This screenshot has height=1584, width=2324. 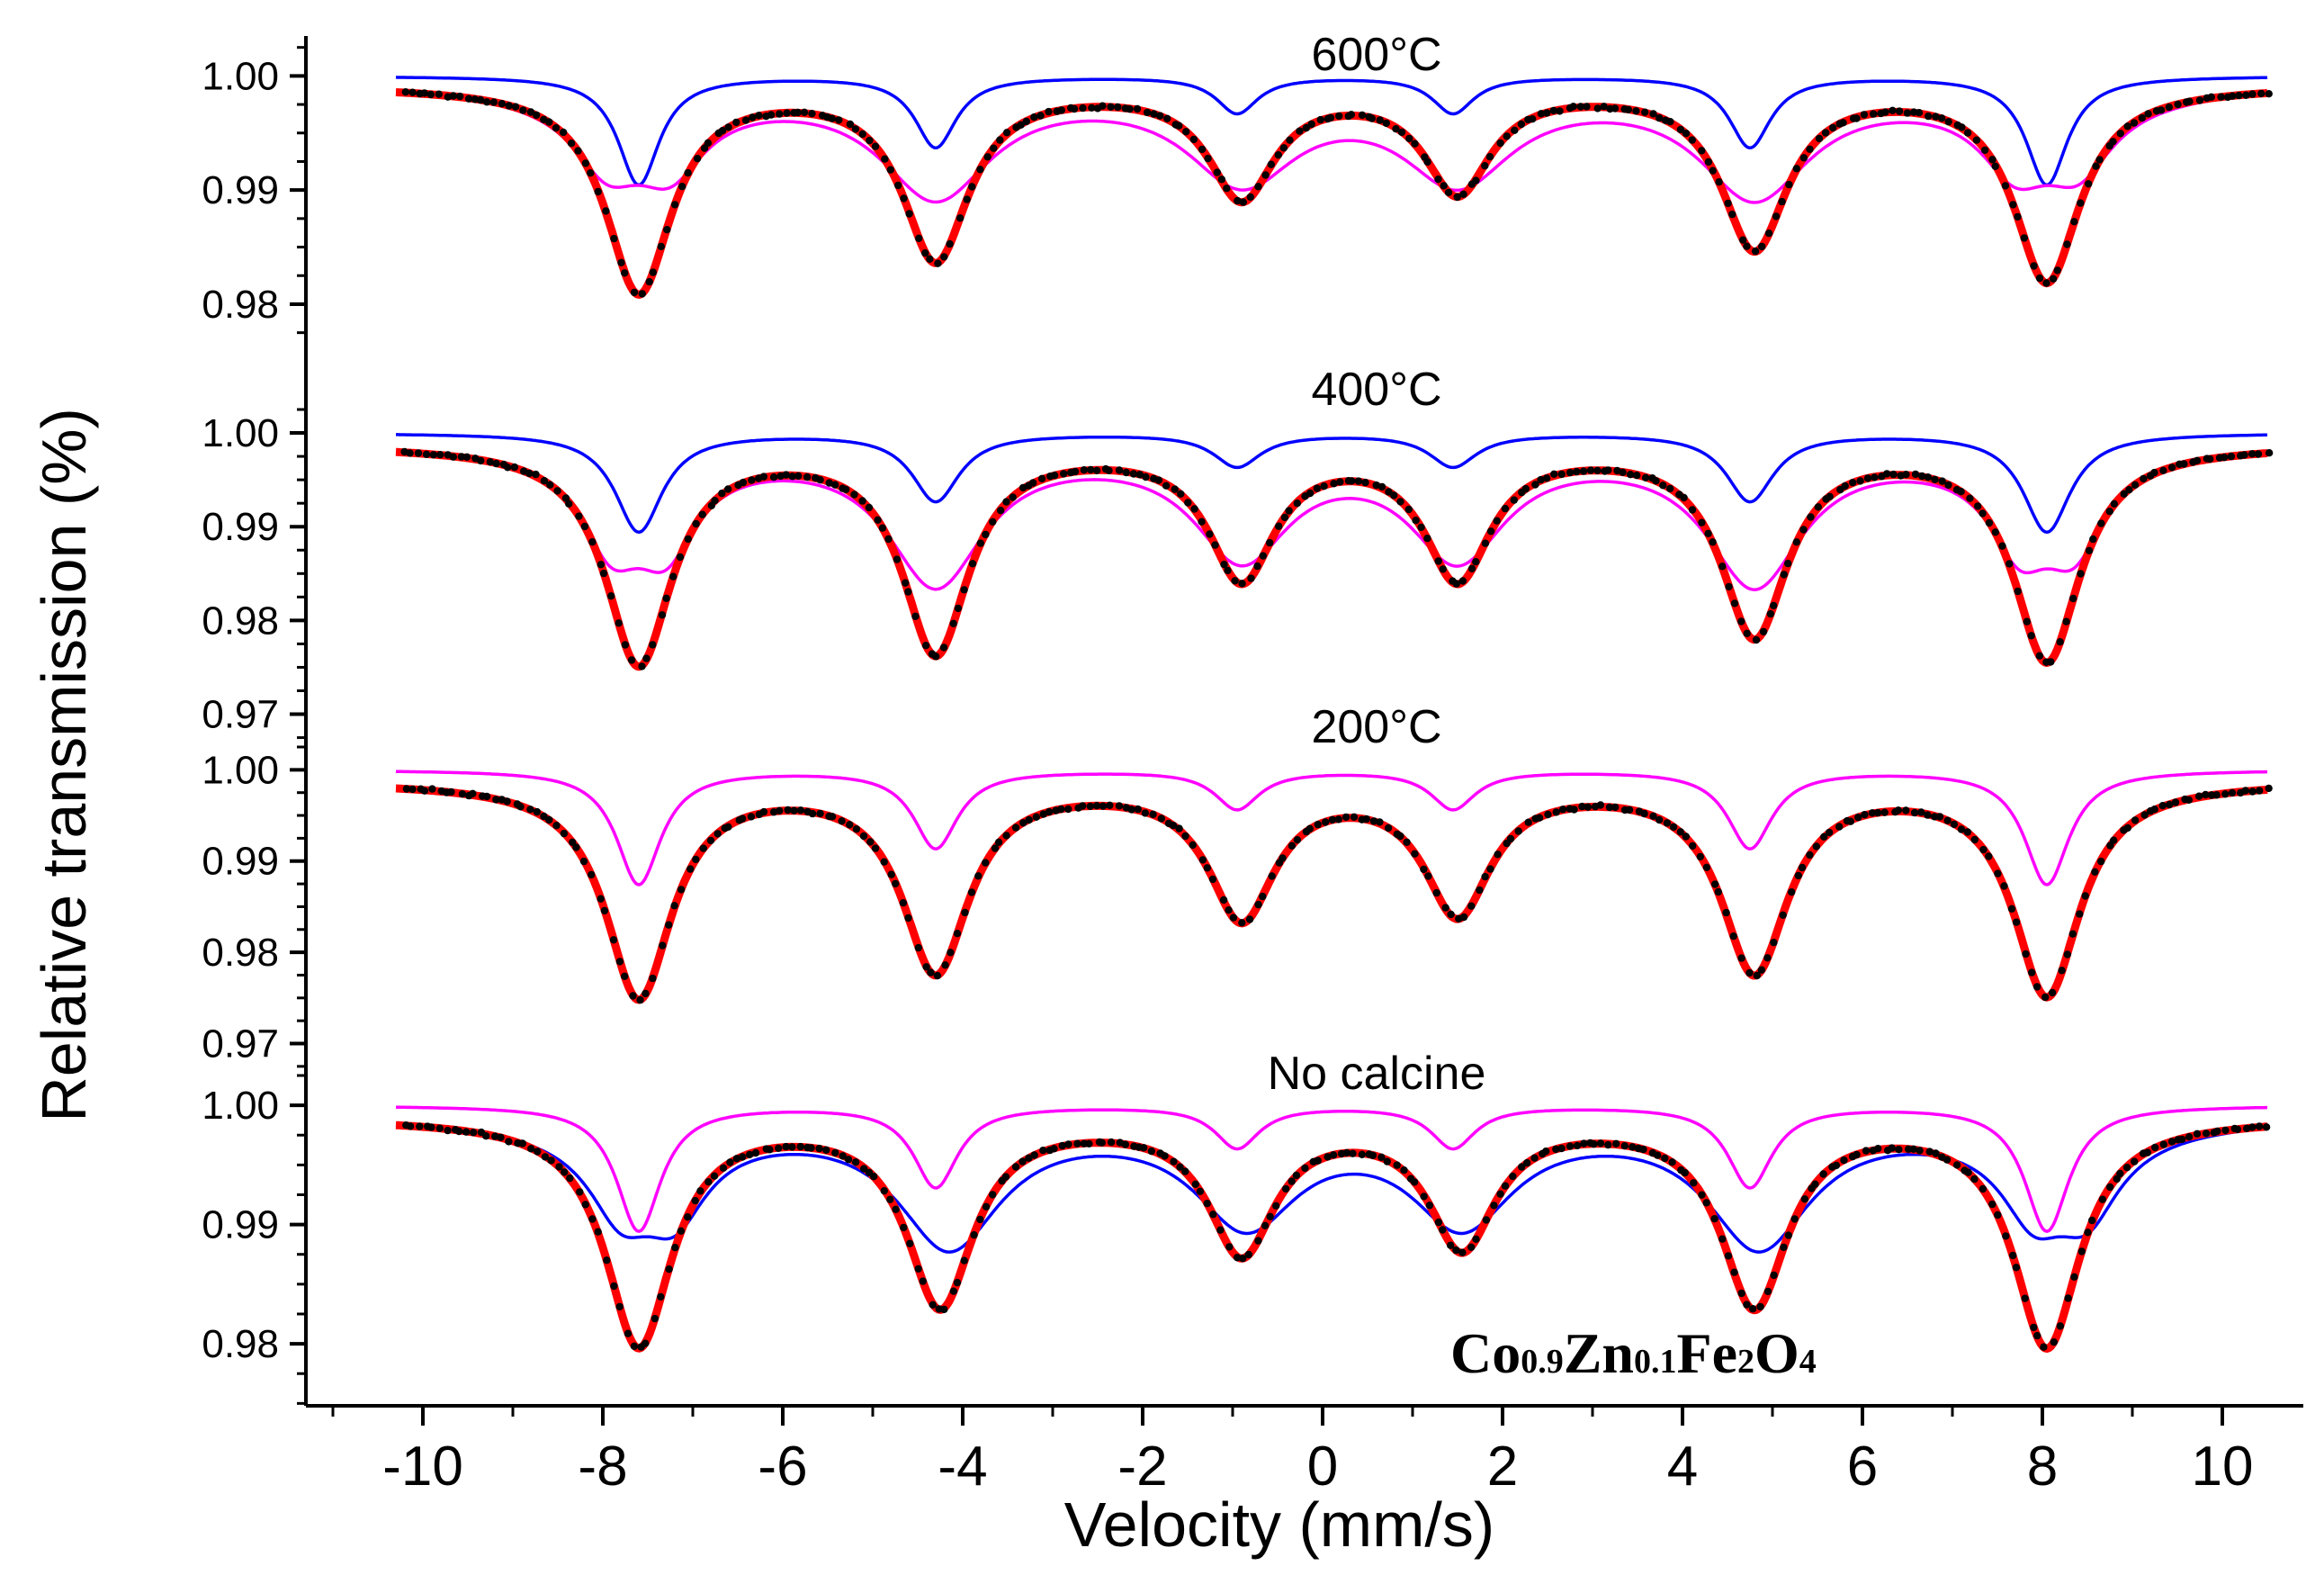 I want to click on x-axis-title: Velocity (mm/s), so click(x=1279, y=1525).